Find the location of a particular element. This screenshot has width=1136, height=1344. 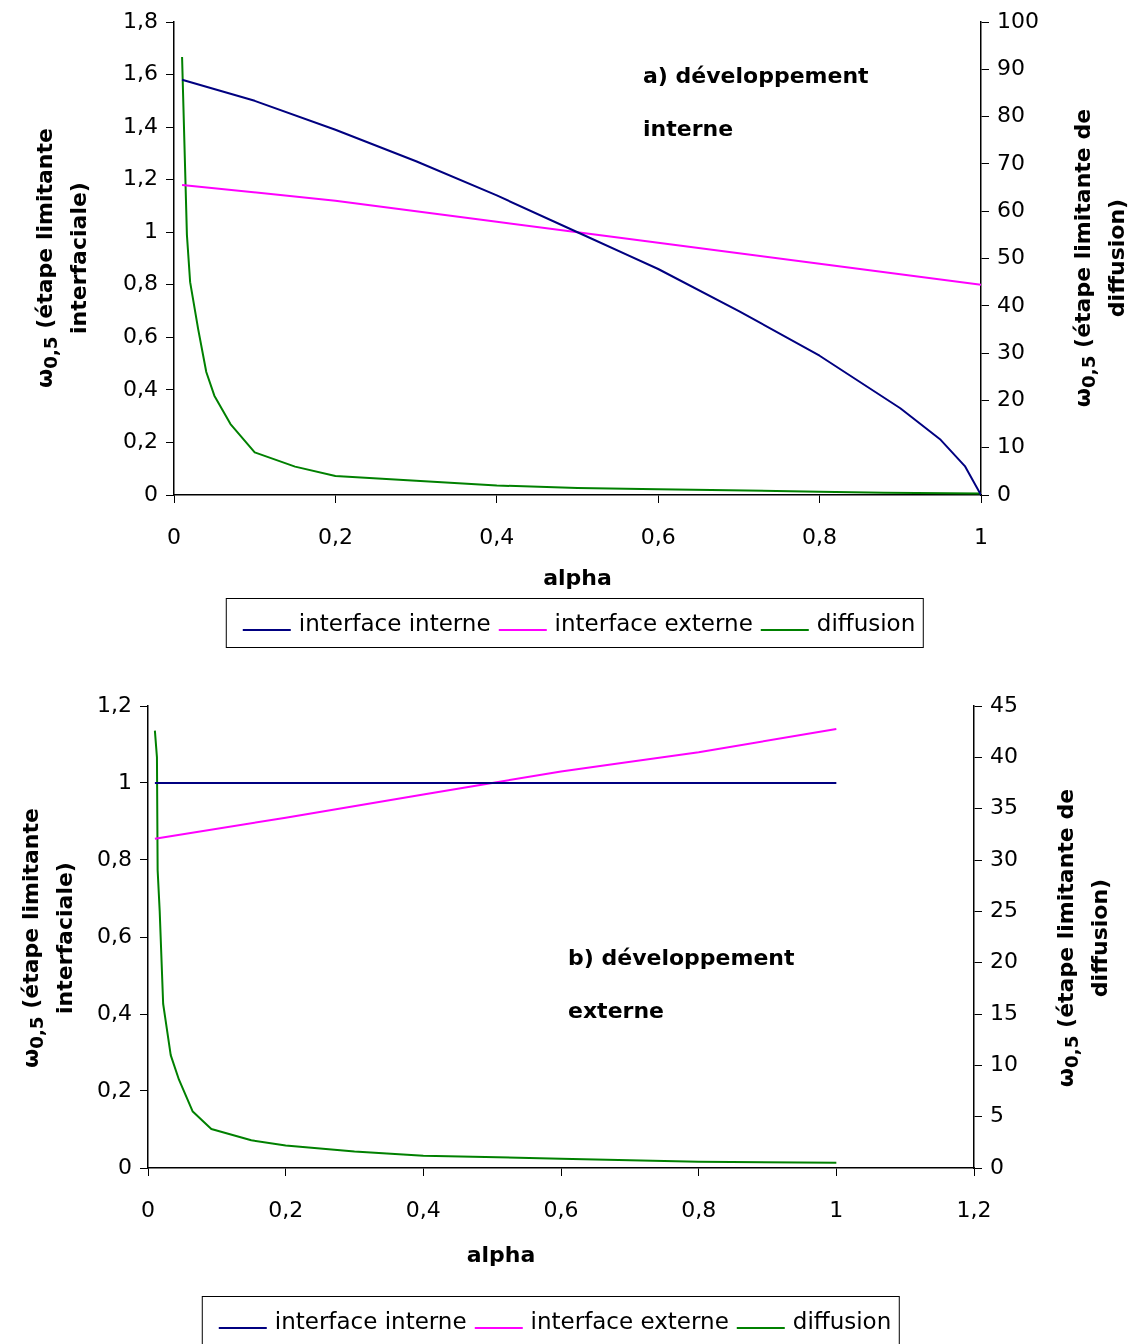

y-tick-label: 1,8 is located at coordinates (140, 20).